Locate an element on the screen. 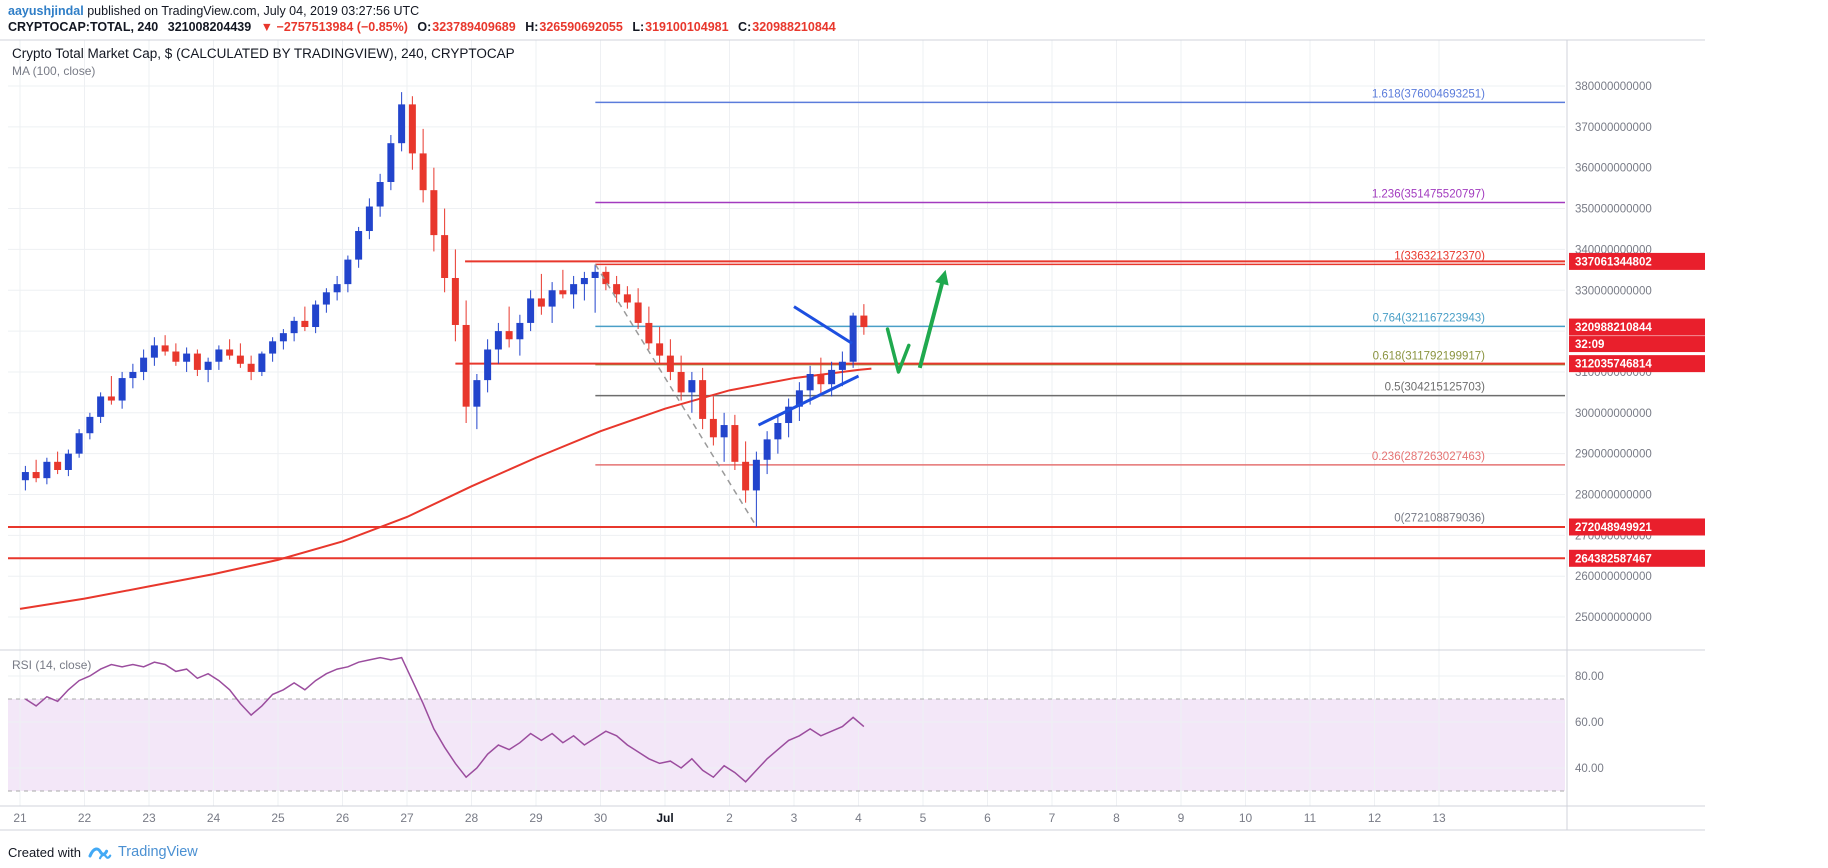 The width and height of the screenshot is (1828, 868). rsi-tick-label: 40.00 is located at coordinates (1589, 769).